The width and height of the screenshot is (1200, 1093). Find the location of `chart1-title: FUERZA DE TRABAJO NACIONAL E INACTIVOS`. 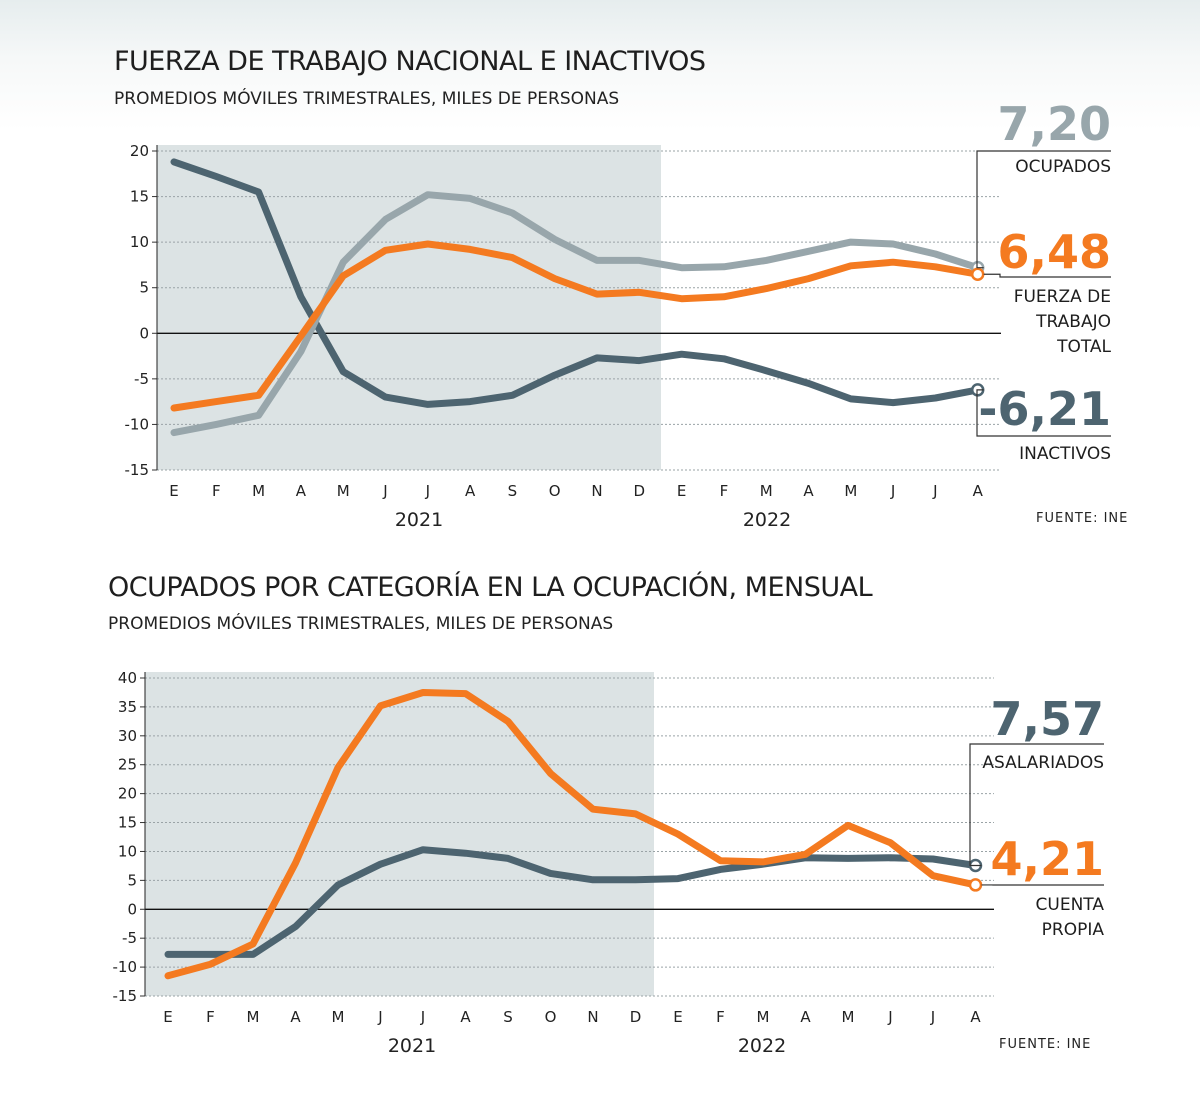

chart1-title: FUERZA DE TRABAJO NACIONAL E INACTIVOS is located at coordinates (410, 61).